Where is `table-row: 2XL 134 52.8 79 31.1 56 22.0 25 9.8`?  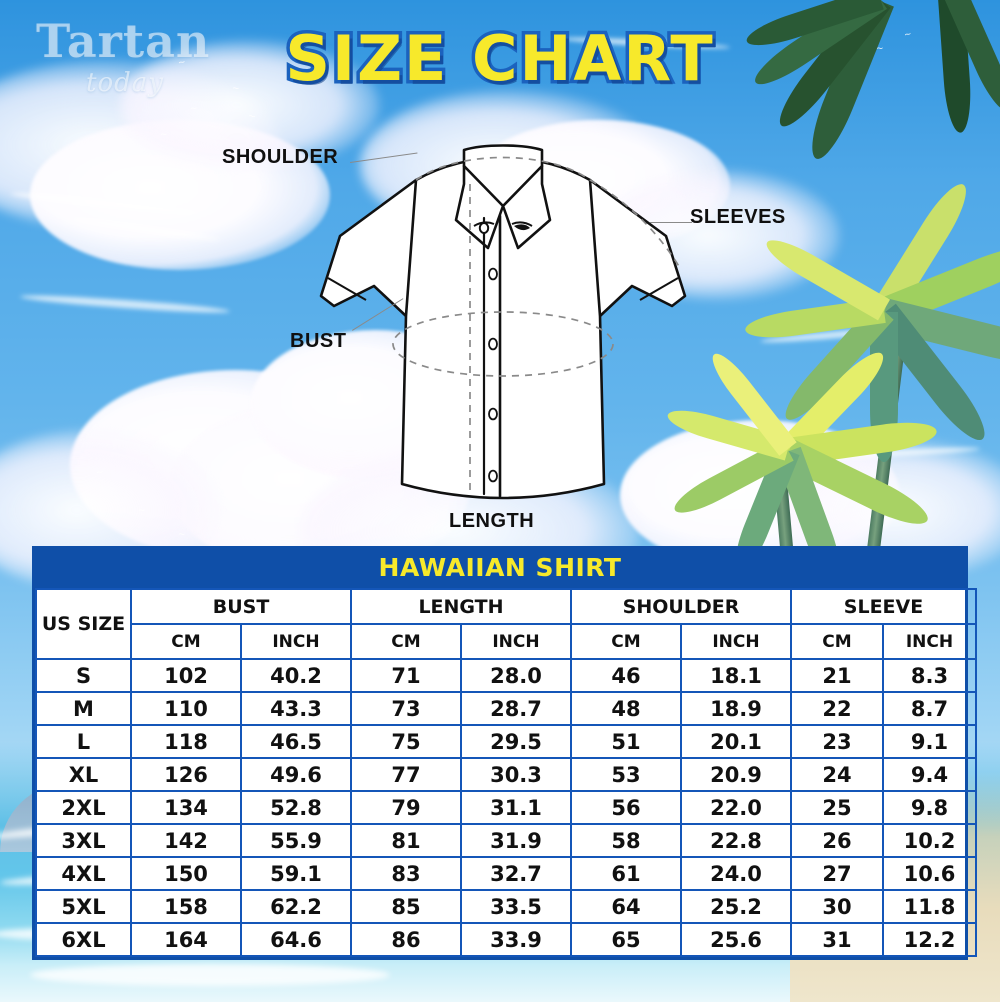
table-row: 2XL 134 52.8 79 31.1 56 22.0 25 9.8 is located at coordinates (506, 808).